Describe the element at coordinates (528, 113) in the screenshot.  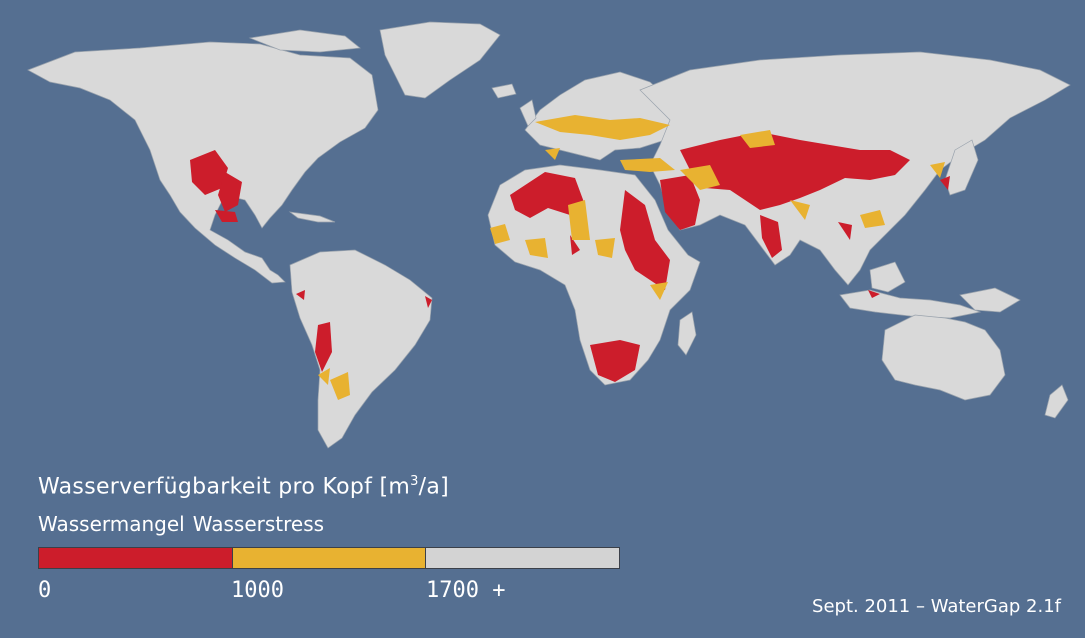
I see `uk` at that location.